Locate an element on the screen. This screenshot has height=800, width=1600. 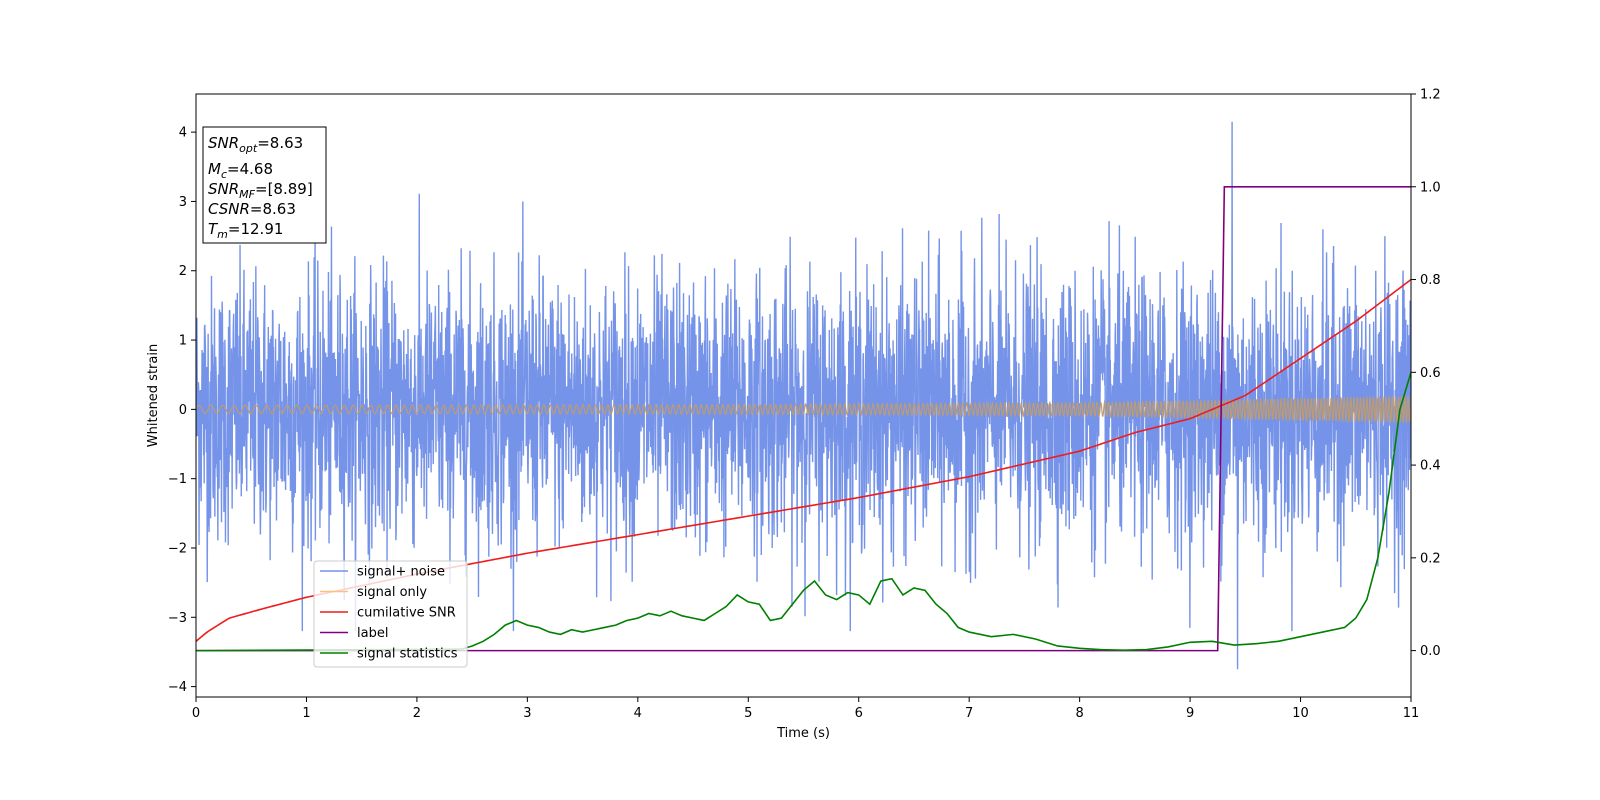
annotation-line: Mc=4.68 is located at coordinates (240, 170).